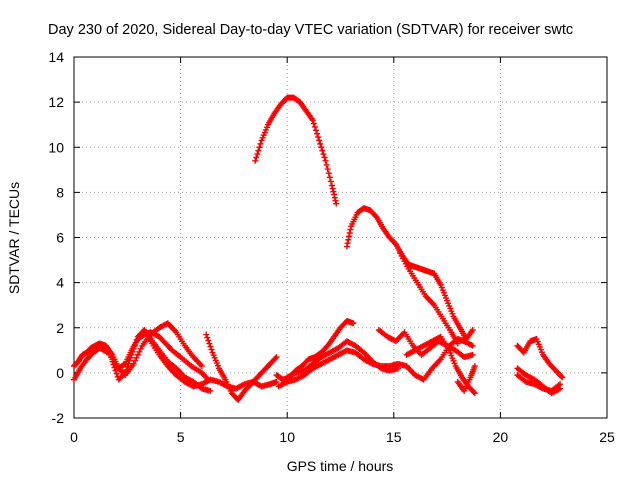 The height and width of the screenshot is (480, 640). What do you see at coordinates (241, 367) in the screenshot?
I see `series-arc8` at bounding box center [241, 367].